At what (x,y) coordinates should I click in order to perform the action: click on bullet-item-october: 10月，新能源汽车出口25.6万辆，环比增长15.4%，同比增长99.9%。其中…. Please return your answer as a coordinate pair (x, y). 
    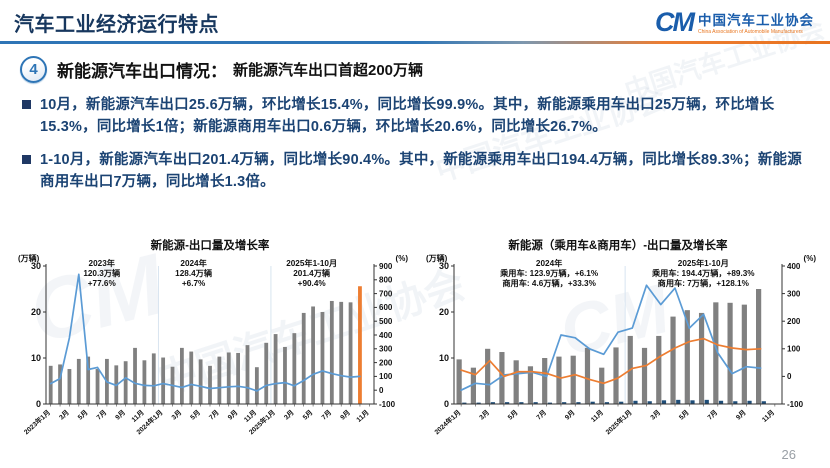
    Looking at the image, I should click on (416, 116).